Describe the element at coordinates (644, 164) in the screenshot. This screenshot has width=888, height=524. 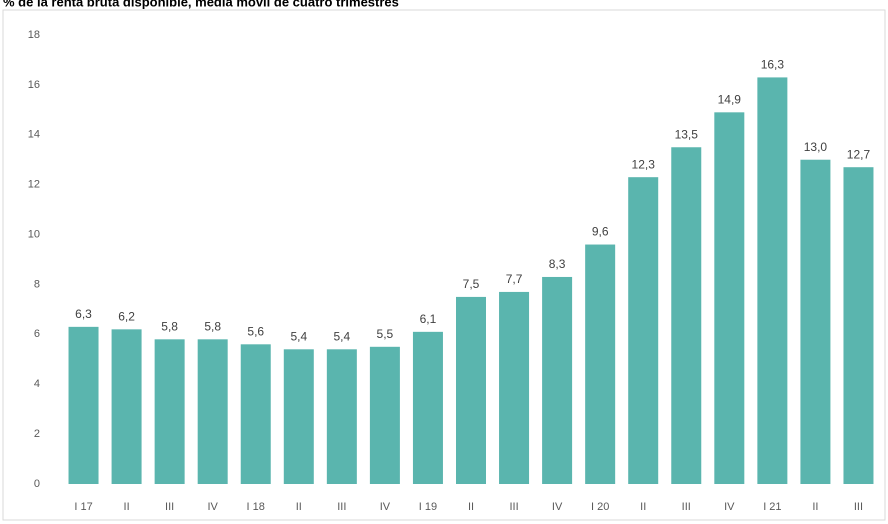
I see `value-label: 12,3` at that location.